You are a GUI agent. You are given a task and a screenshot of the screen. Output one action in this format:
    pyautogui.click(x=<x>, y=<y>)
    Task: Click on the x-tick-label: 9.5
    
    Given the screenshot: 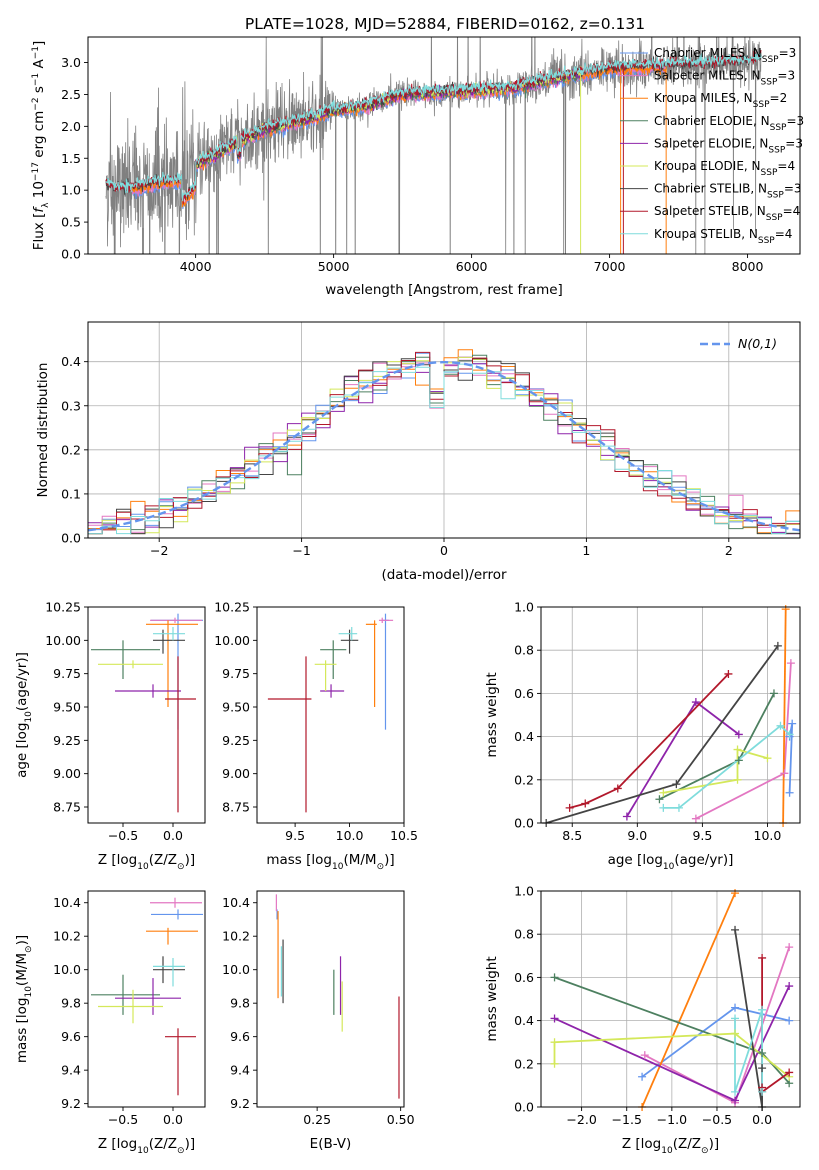 What is the action you would take?
    pyautogui.click(x=702, y=835)
    